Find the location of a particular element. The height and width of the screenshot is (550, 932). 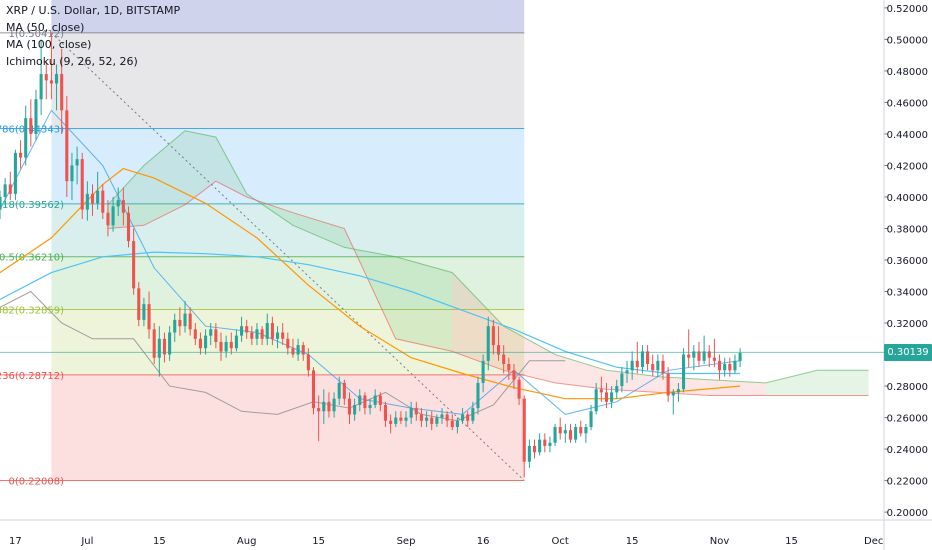

x-tick-label: 15 is located at coordinates (791, 541).